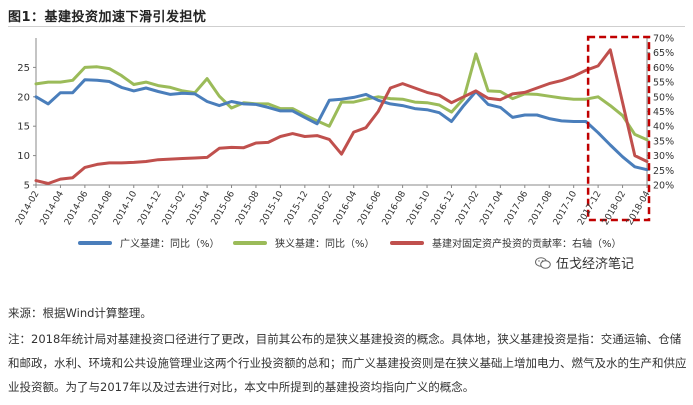  What do you see at coordinates (101, 208) in the screenshot?
I see `x-tick-label: 2014-08` at bounding box center [101, 208].